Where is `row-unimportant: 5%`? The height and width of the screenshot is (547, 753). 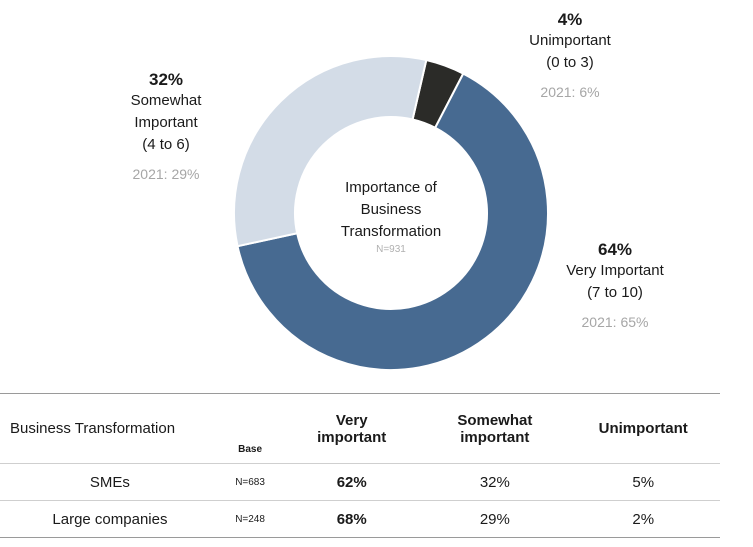 row-unimportant: 5% is located at coordinates (643, 482).